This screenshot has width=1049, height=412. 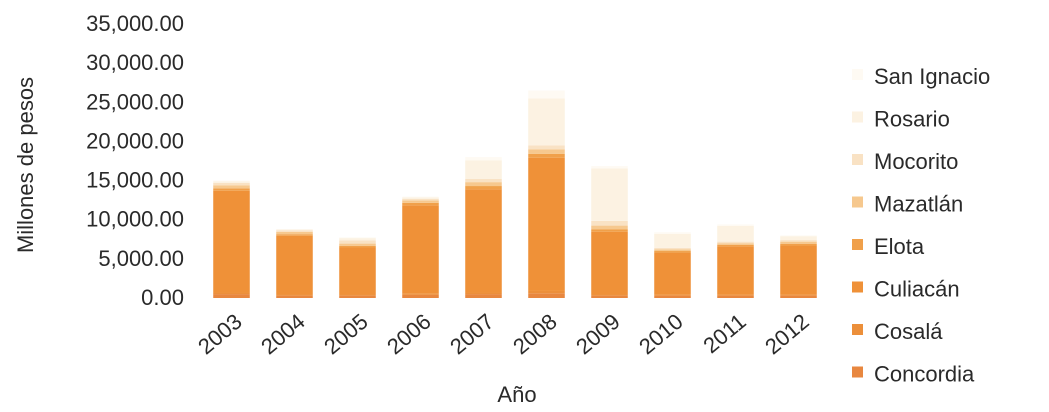 I want to click on y-tick-label: 25,000.00, so click(x=135, y=101).